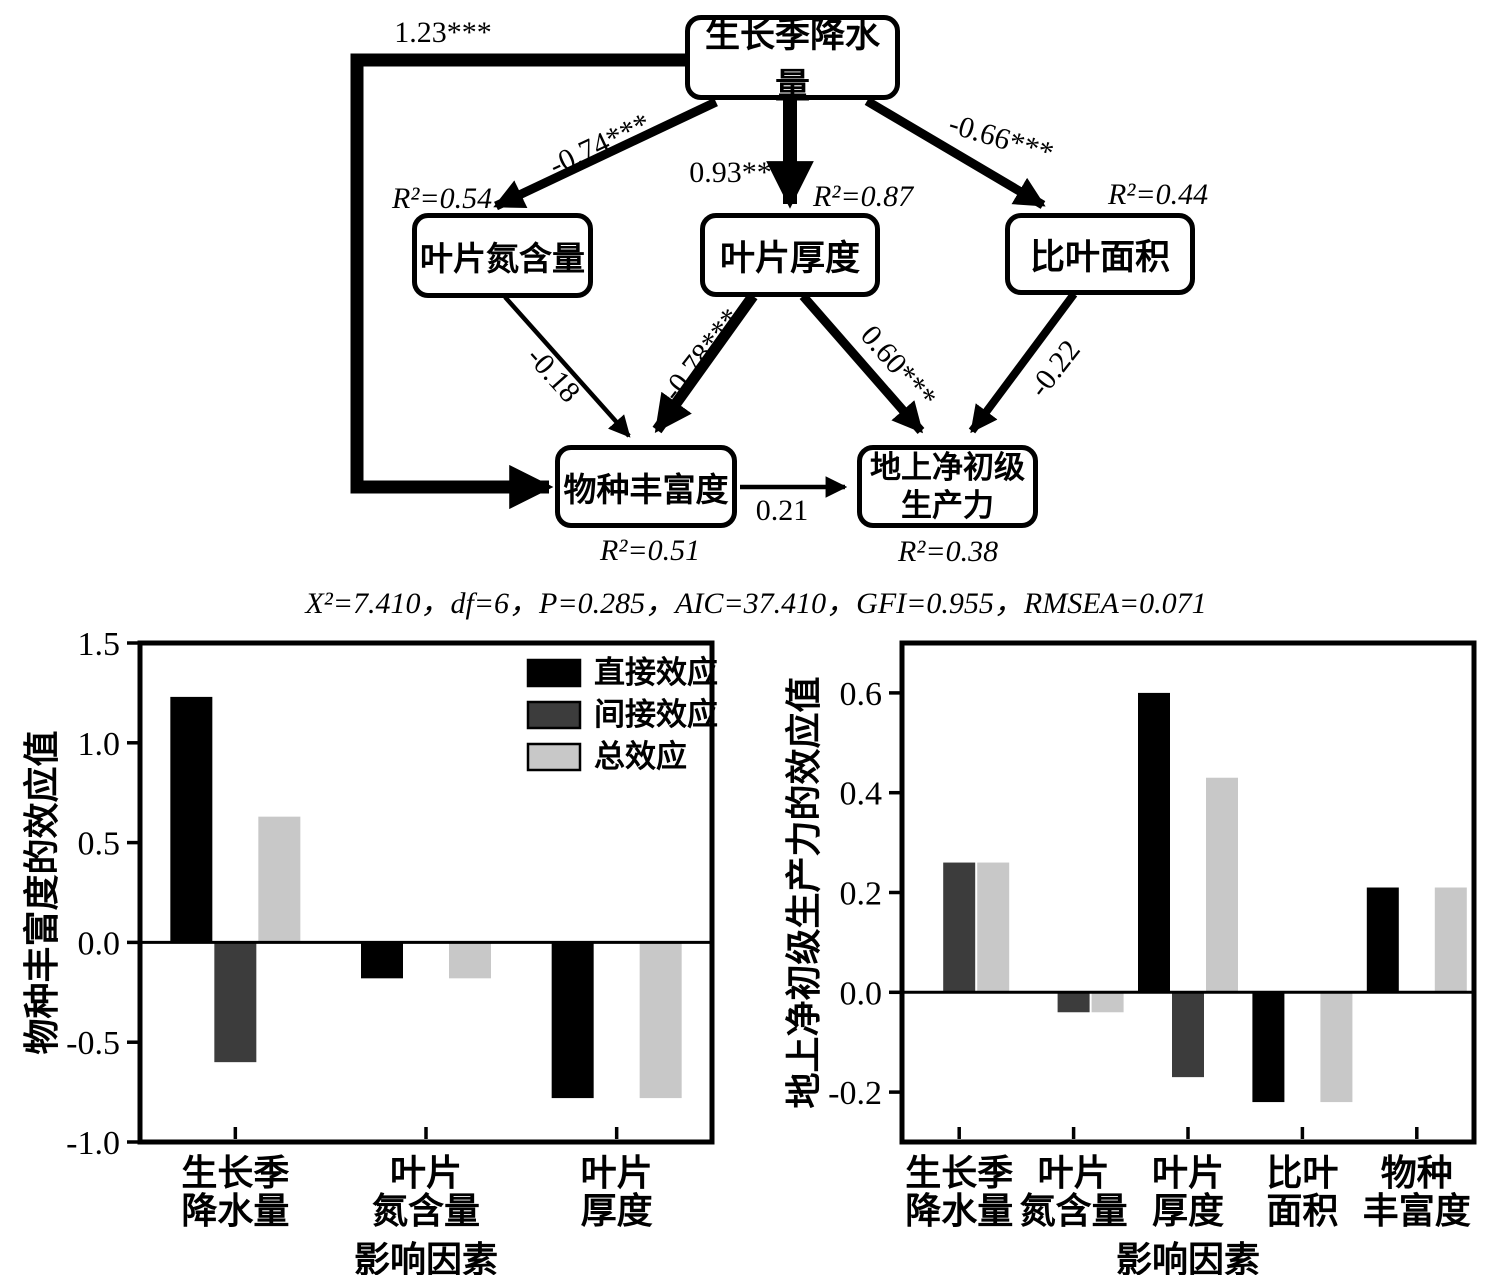  Describe the element at coordinates (93, 1043) in the screenshot. I see `y-tick-label: -0.5` at that location.